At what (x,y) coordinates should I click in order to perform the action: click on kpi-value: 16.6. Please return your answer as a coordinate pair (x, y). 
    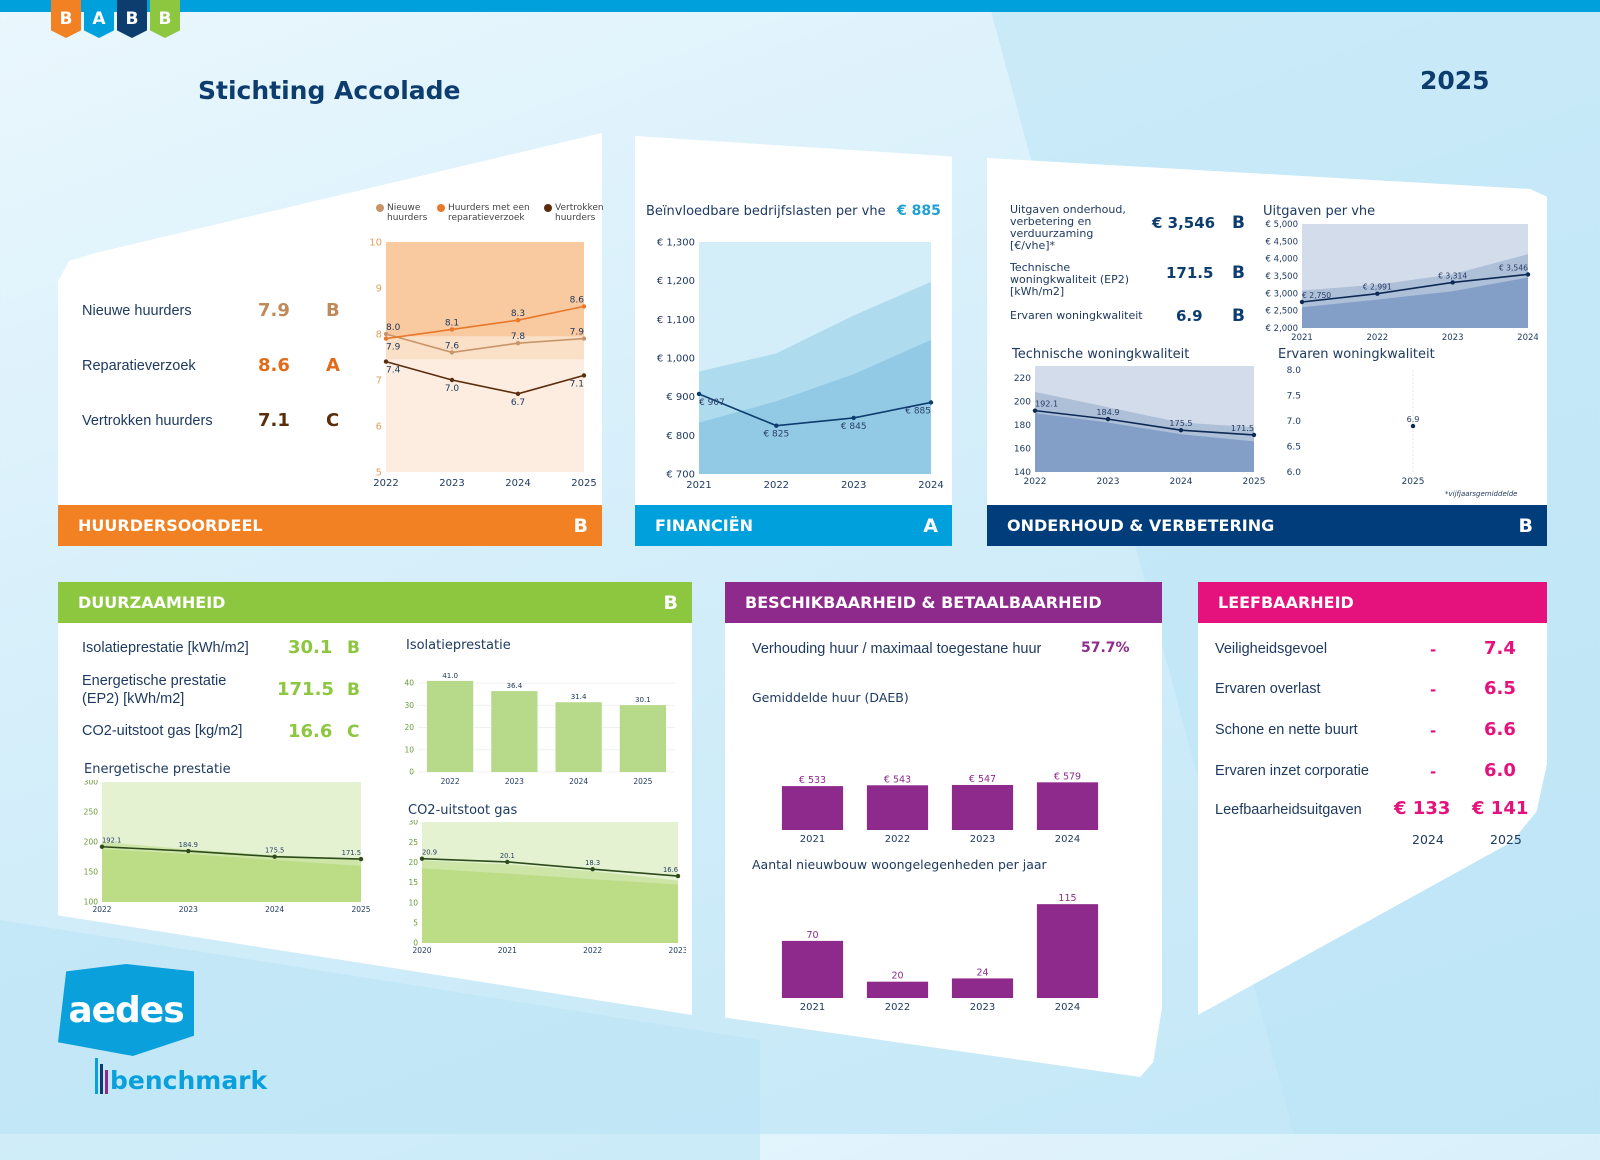
    Looking at the image, I should click on (310, 731).